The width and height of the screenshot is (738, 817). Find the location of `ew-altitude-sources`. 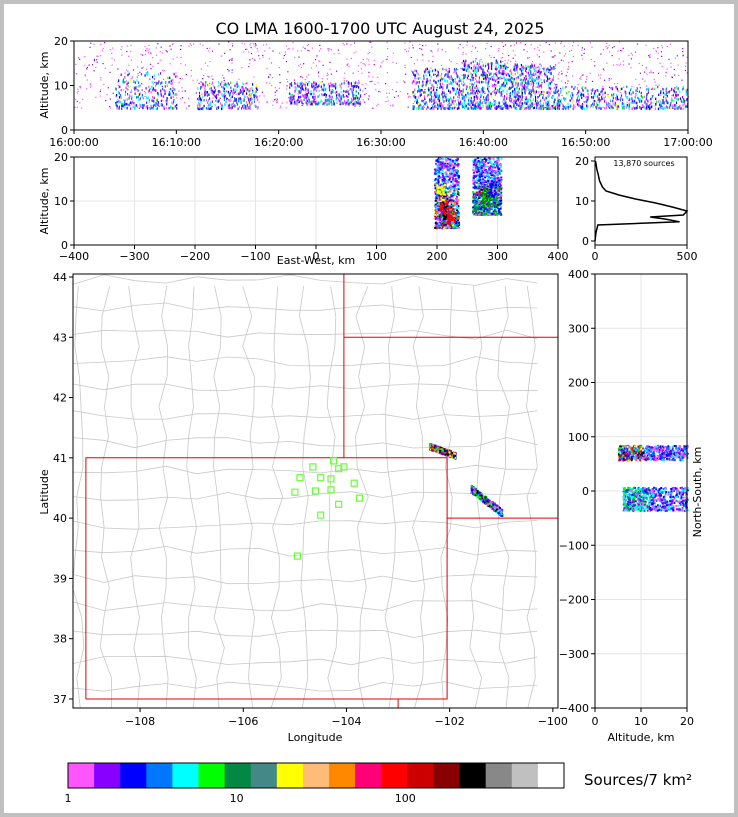

ew-altitude-sources is located at coordinates (316, 201).